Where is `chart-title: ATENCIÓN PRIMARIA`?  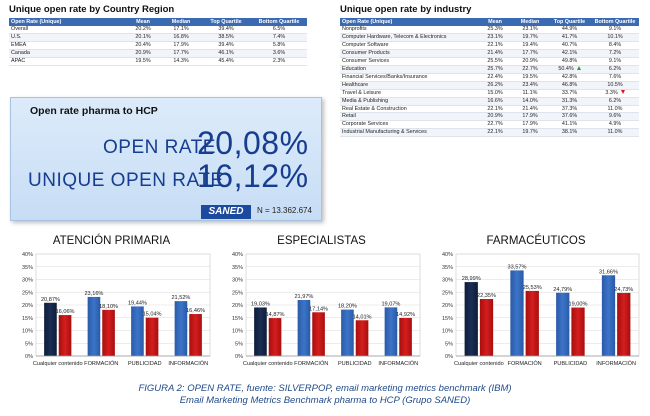
chart-title: ATENCIÓN PRIMARIA is located at coordinates (111, 241).